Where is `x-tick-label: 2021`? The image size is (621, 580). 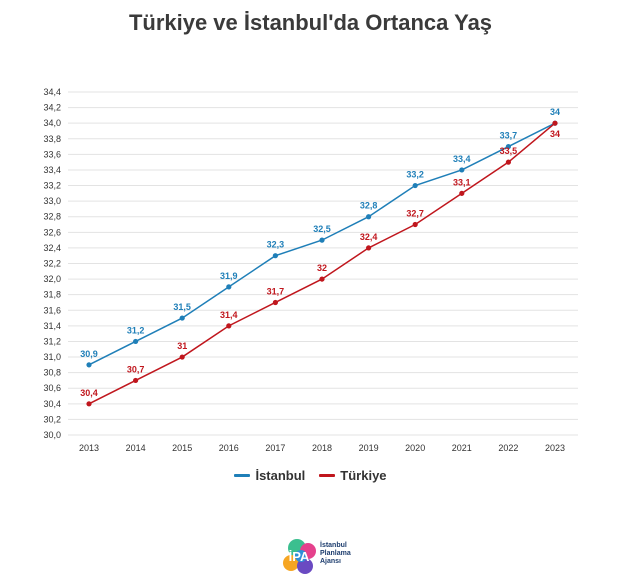
x-tick-label: 2021 is located at coordinates (462, 448).